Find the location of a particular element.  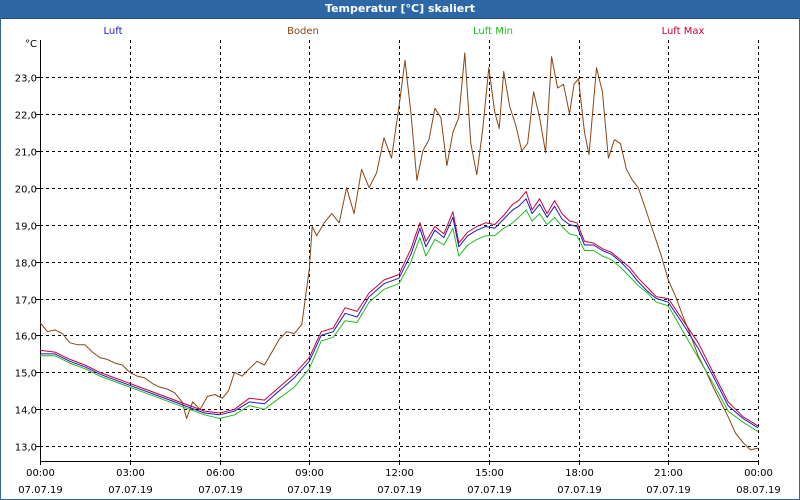

x-tick-date-label: 08.07.19 is located at coordinates (758, 490).